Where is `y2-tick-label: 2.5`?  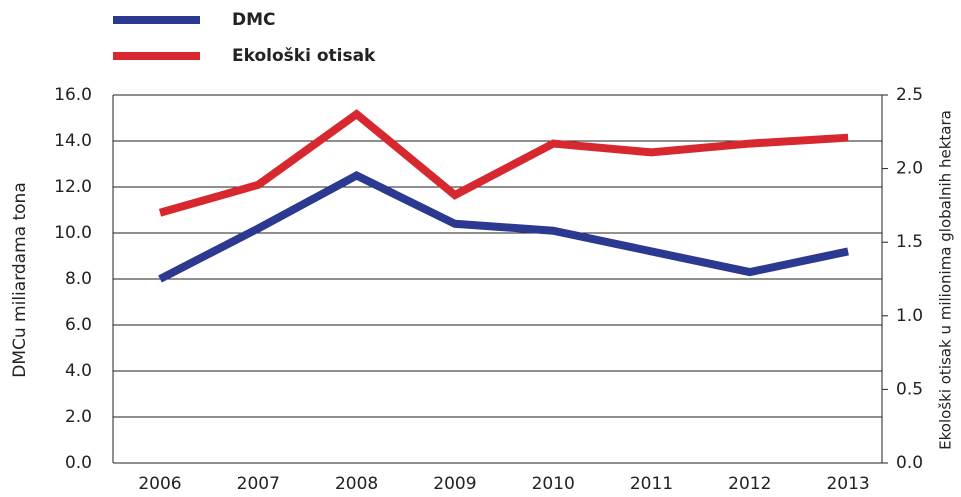 y2-tick-label: 2.5 is located at coordinates (909, 95).